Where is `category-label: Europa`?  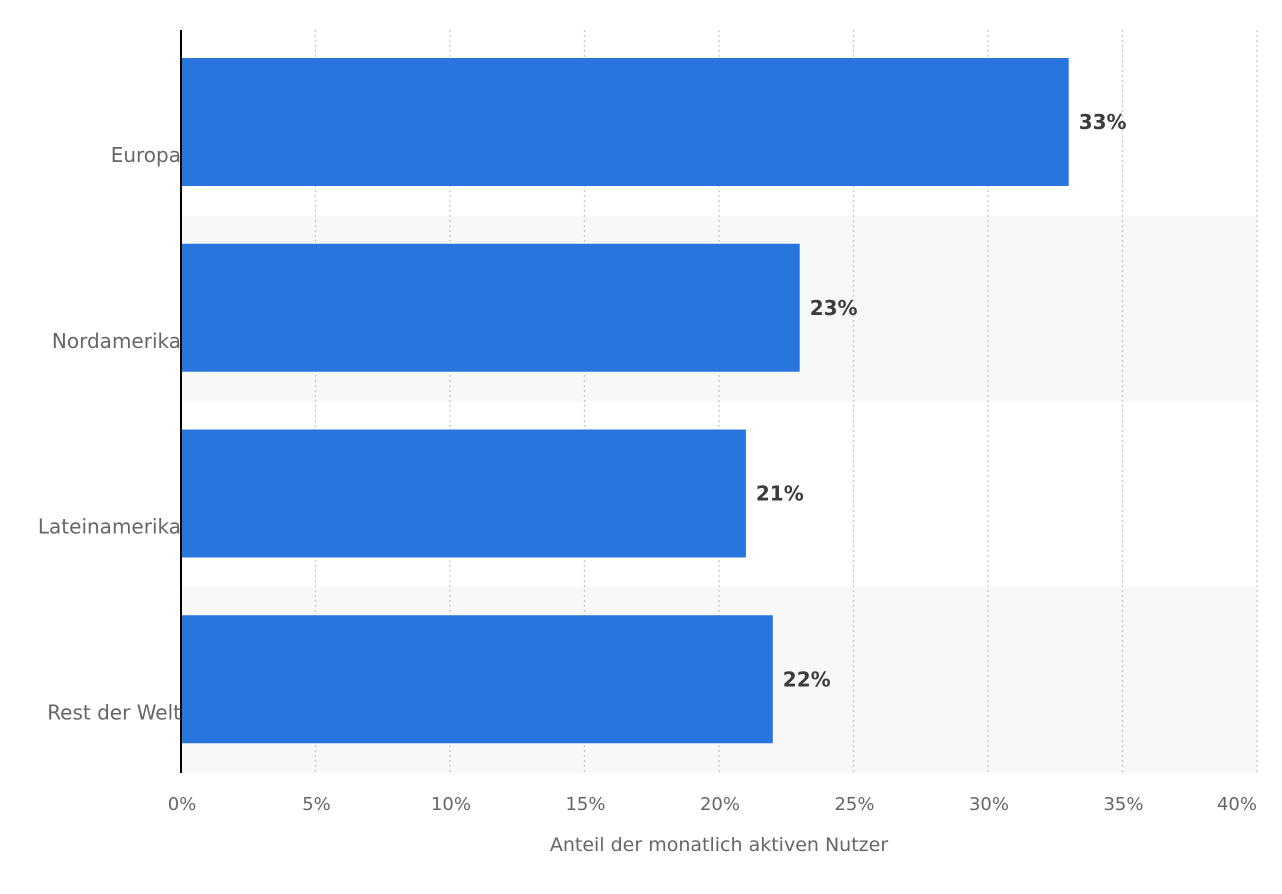 category-label: Europa is located at coordinates (146, 155).